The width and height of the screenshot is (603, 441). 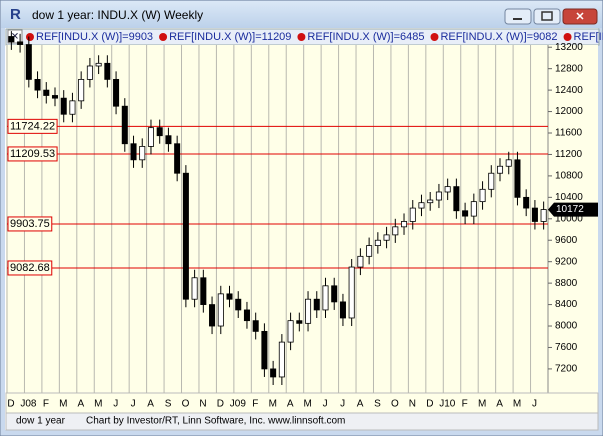 I want to click on ref-label: 9082.68, so click(x=30, y=268).